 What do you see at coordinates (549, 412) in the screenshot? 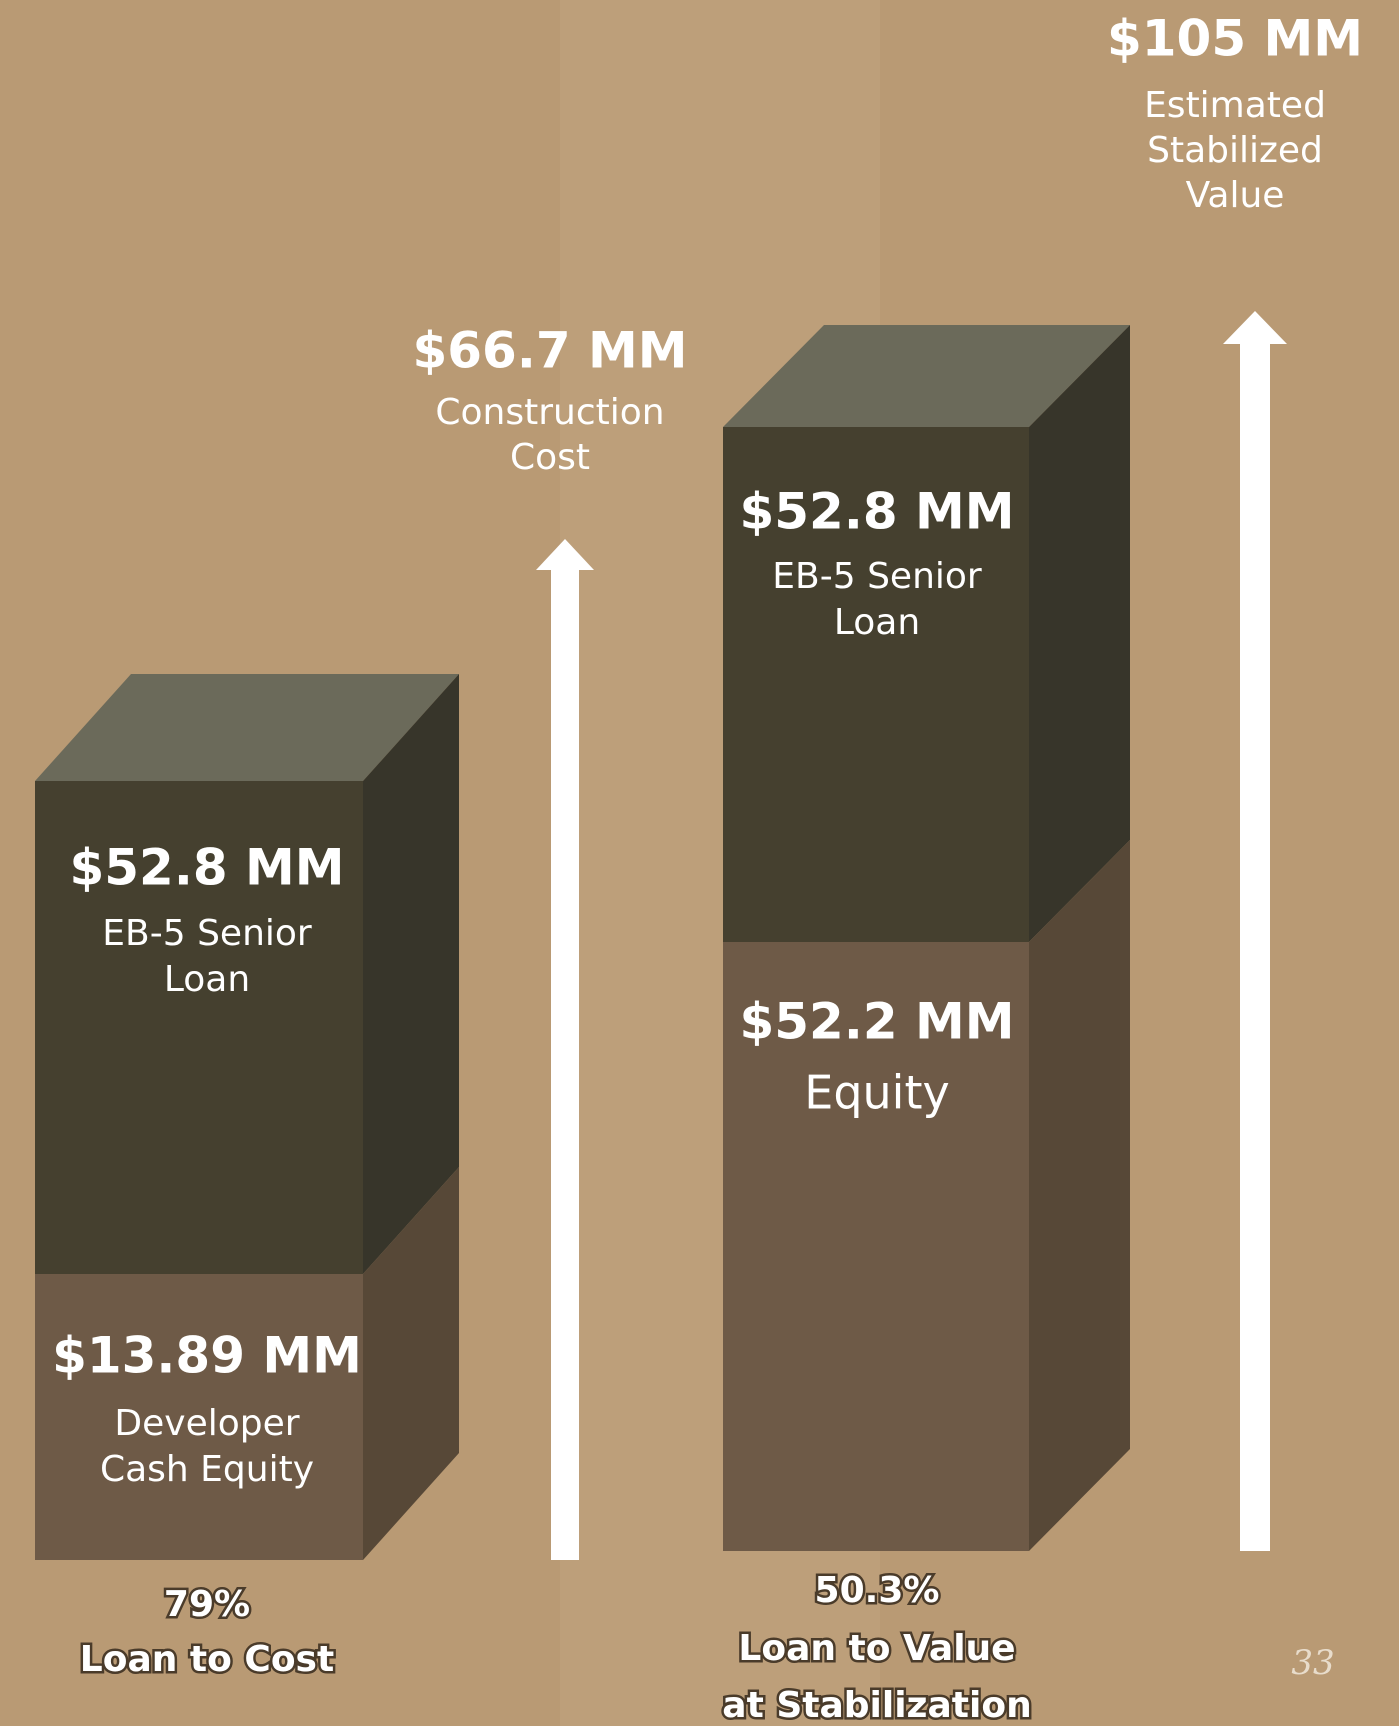
I see `label: Construction` at bounding box center [549, 412].